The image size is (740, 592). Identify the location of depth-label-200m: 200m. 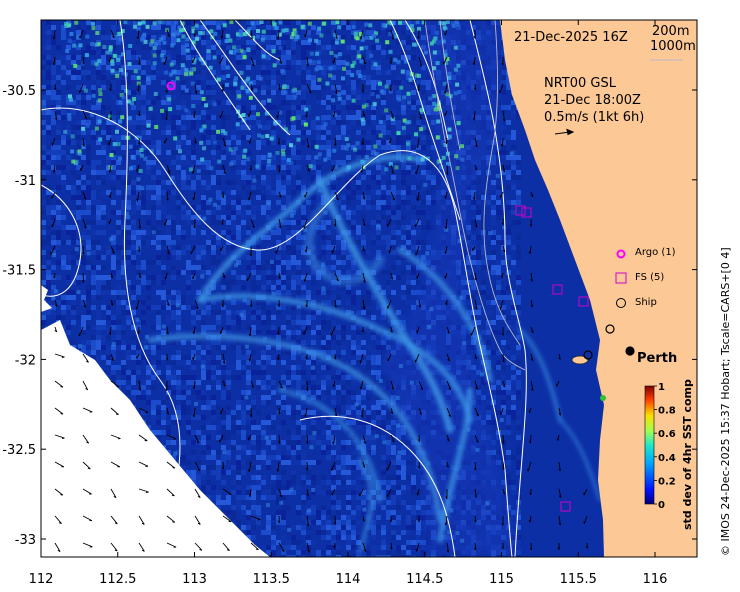
(671, 31).